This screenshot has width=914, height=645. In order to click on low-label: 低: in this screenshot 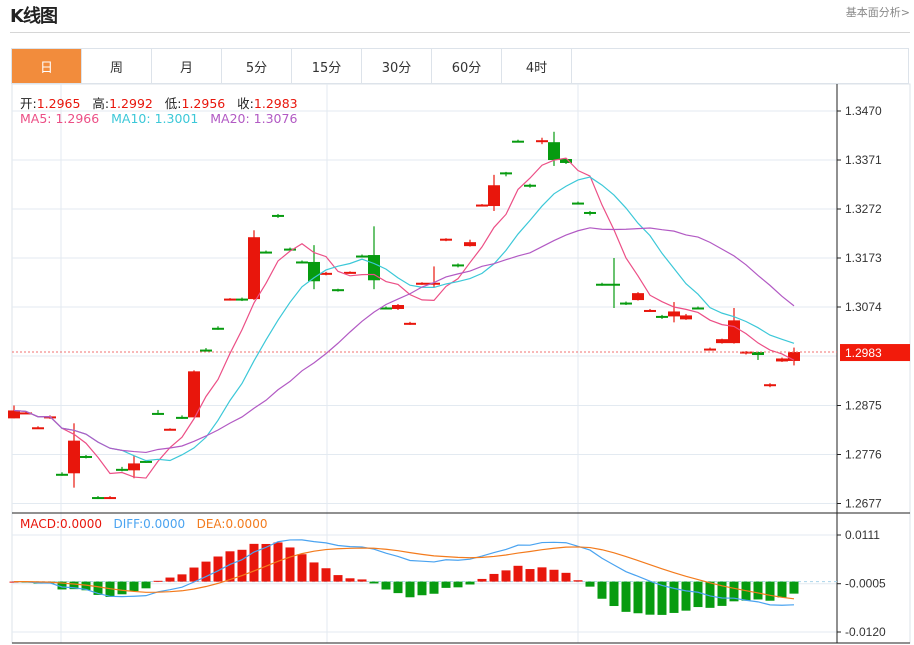, I will do `click(173, 103)`.